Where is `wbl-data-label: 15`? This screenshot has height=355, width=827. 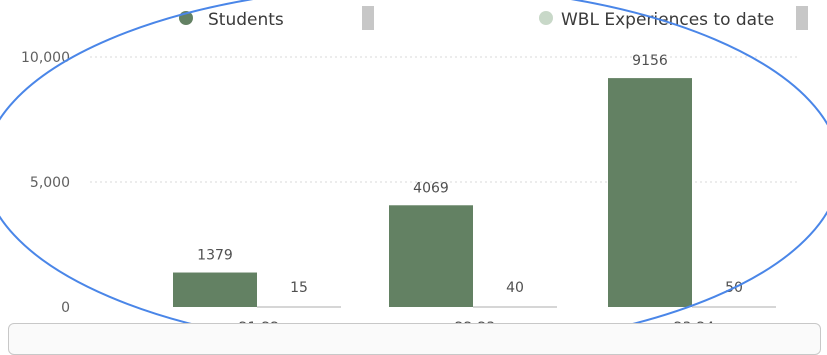
wbl-data-label: 15 is located at coordinates (299, 288).